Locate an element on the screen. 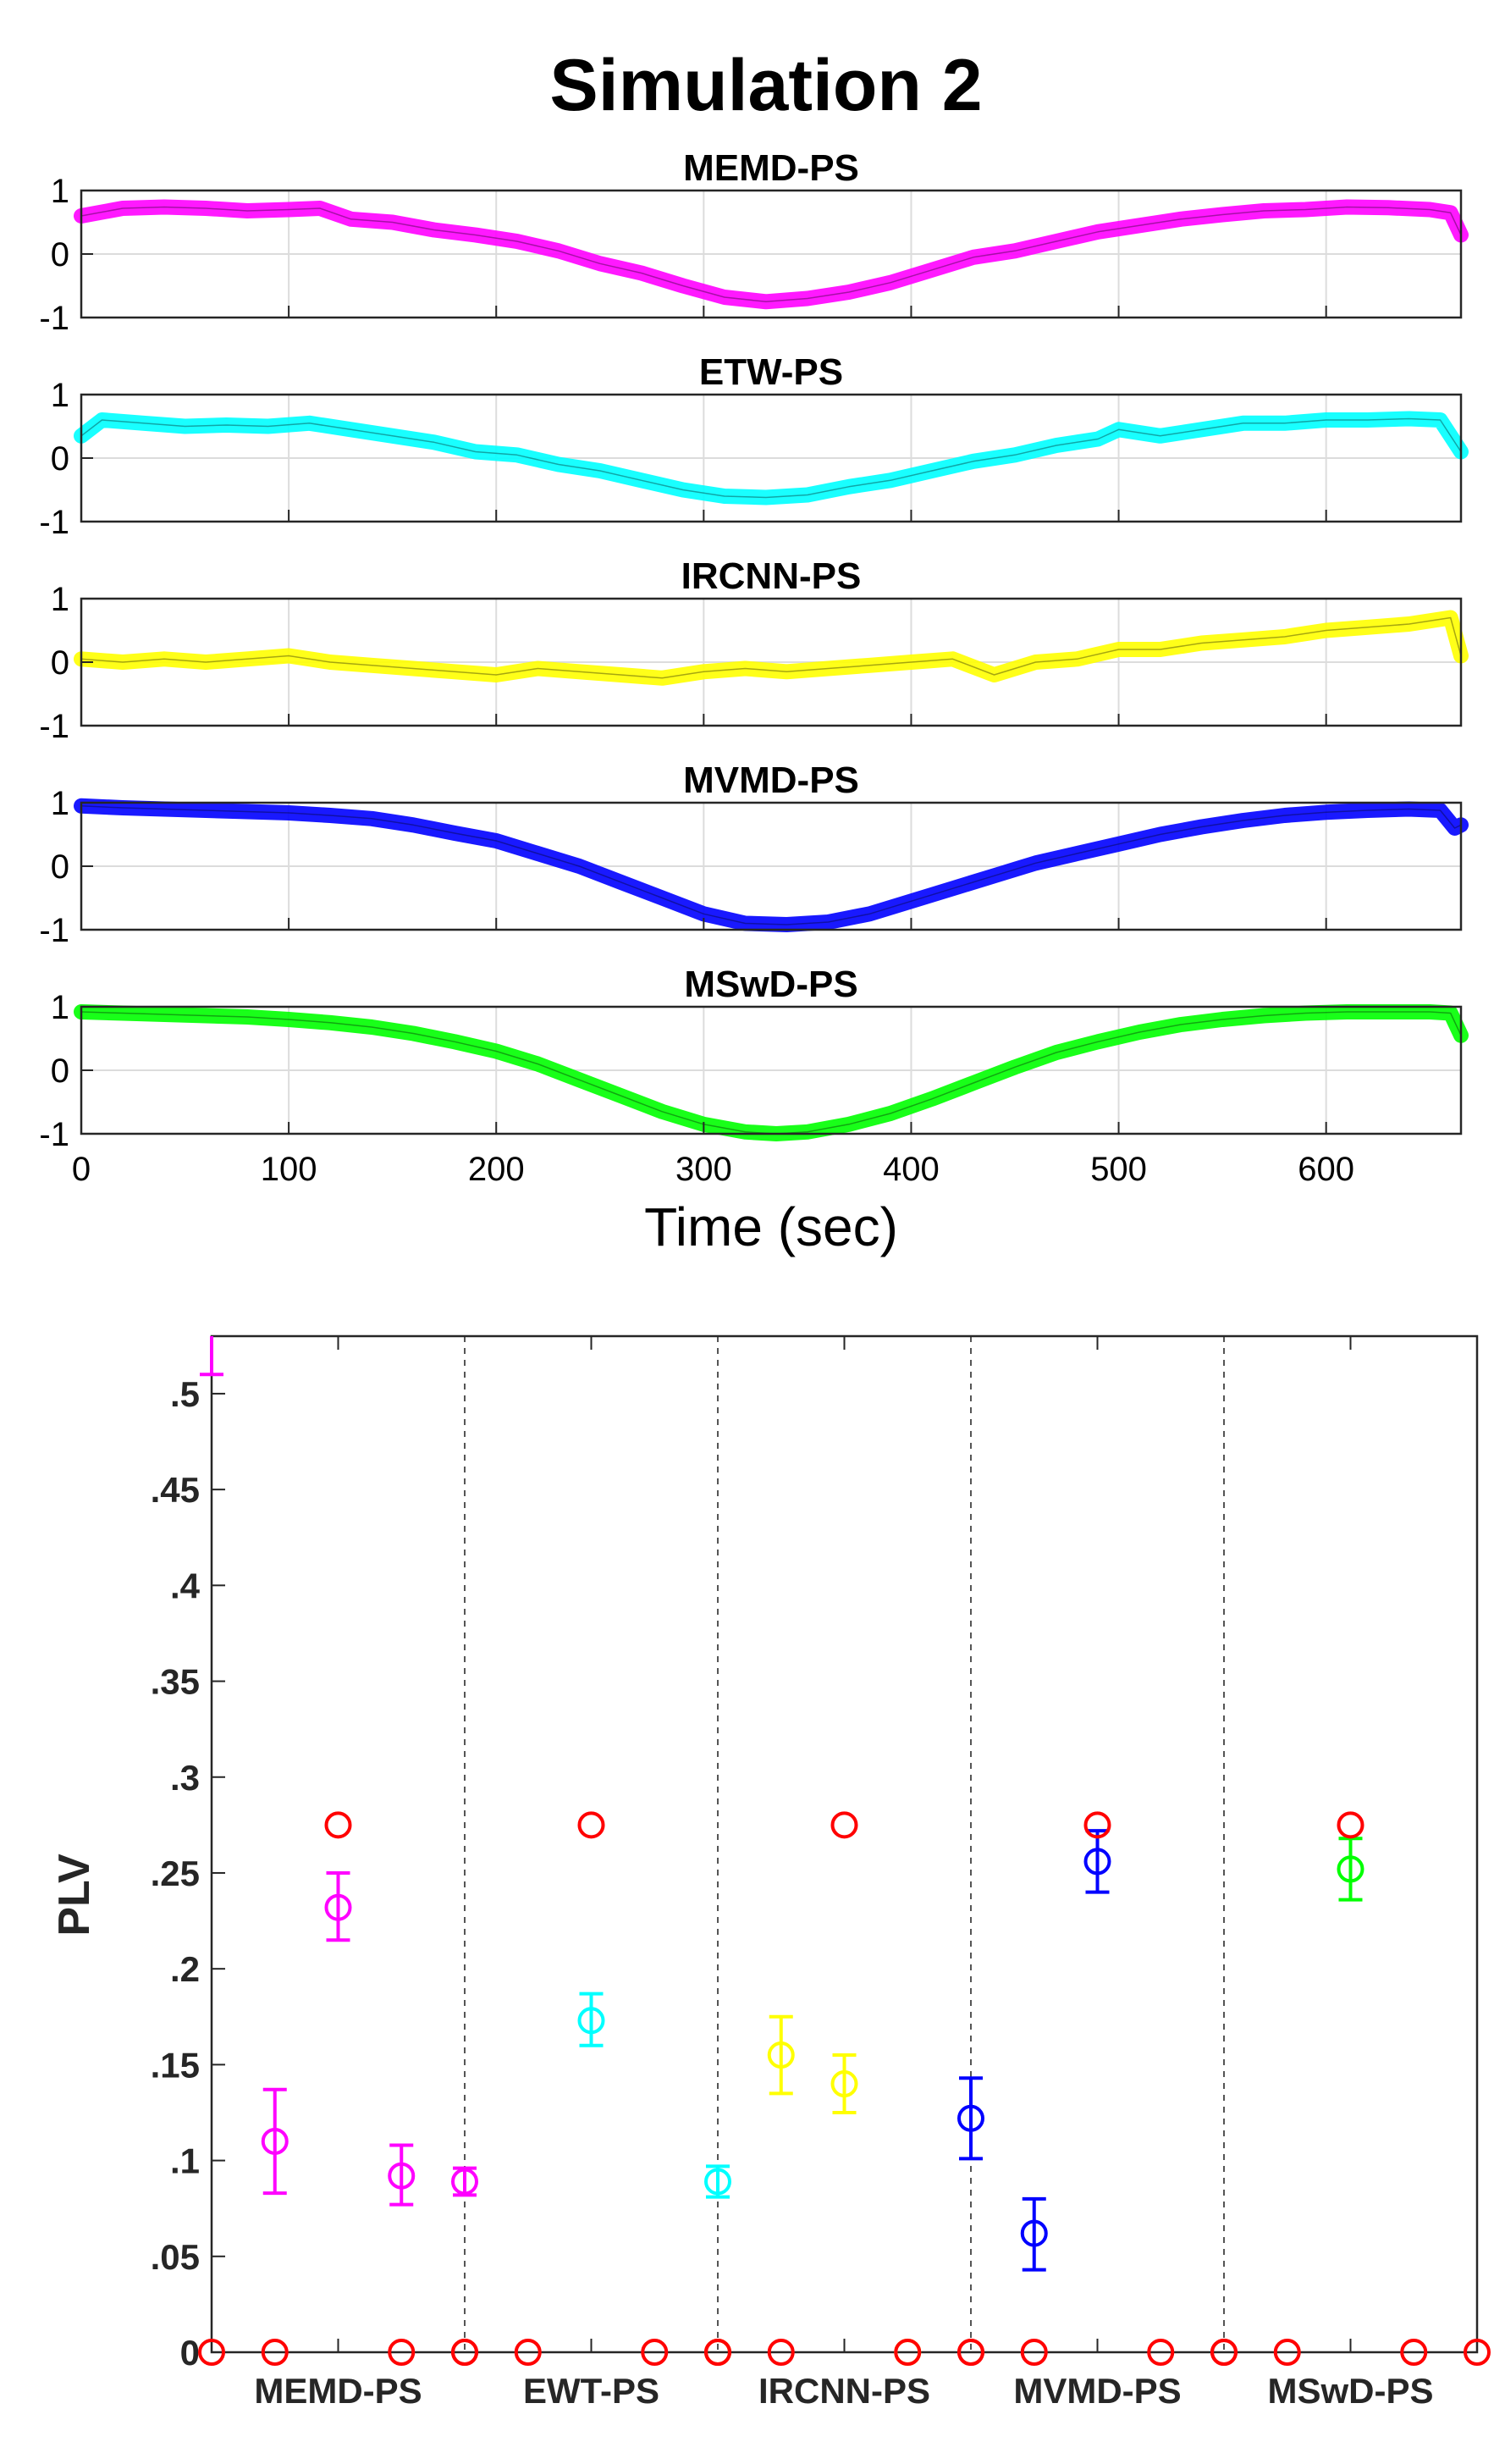 Image resolution: width=1494 pixels, height=2464 pixels. x-tick-label: 200 is located at coordinates (496, 1169).